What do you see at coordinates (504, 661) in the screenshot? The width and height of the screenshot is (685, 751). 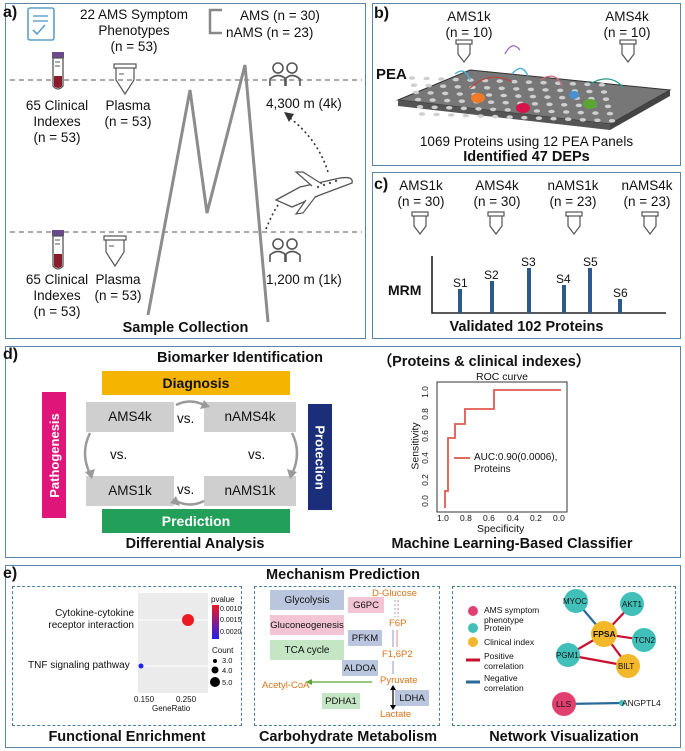 I see `legend-positive: Positive correlation` at bounding box center [504, 661].